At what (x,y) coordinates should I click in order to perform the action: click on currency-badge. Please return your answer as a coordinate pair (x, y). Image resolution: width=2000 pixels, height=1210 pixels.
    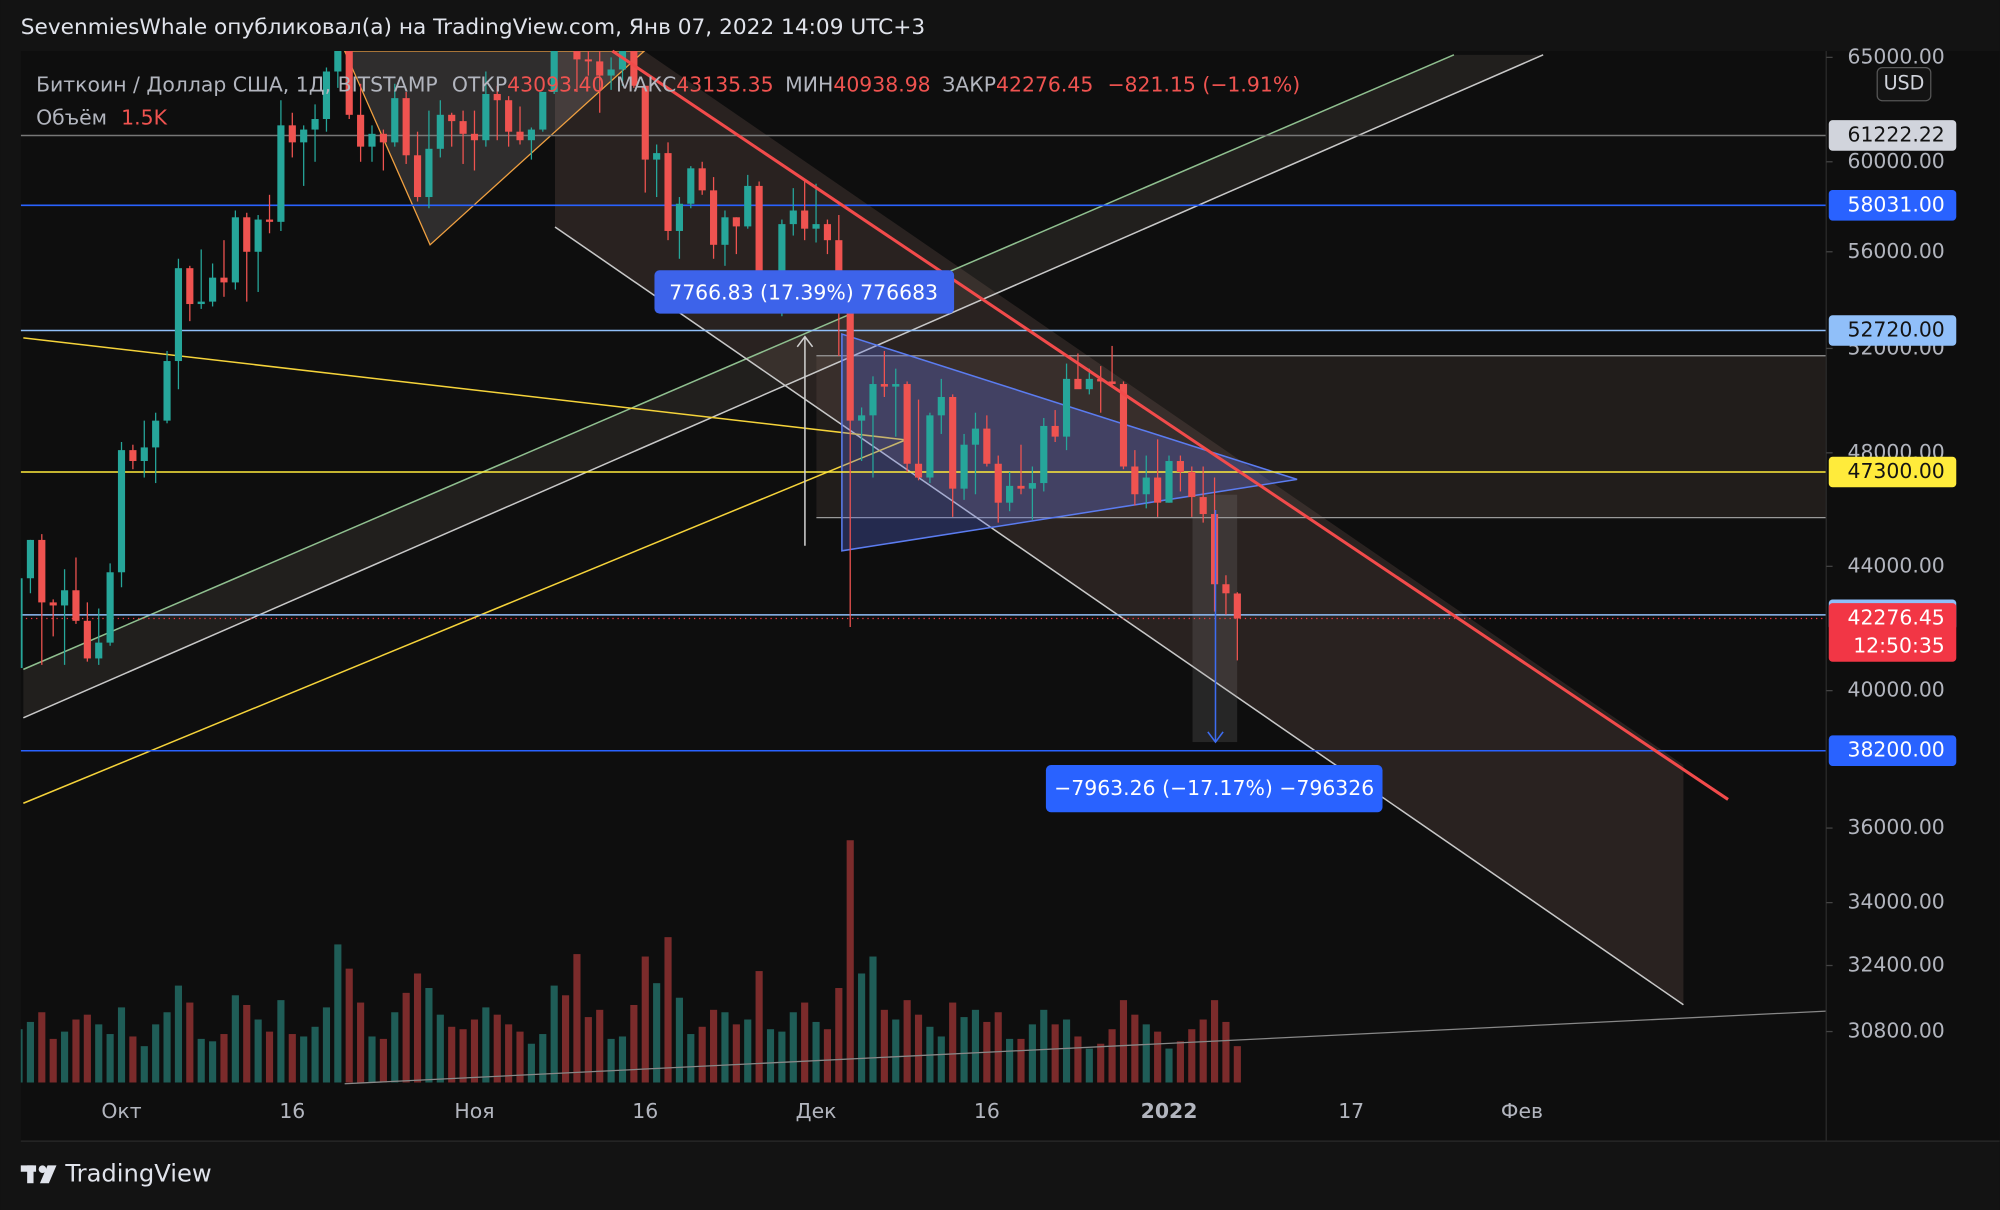
    Looking at the image, I should click on (1904, 84).